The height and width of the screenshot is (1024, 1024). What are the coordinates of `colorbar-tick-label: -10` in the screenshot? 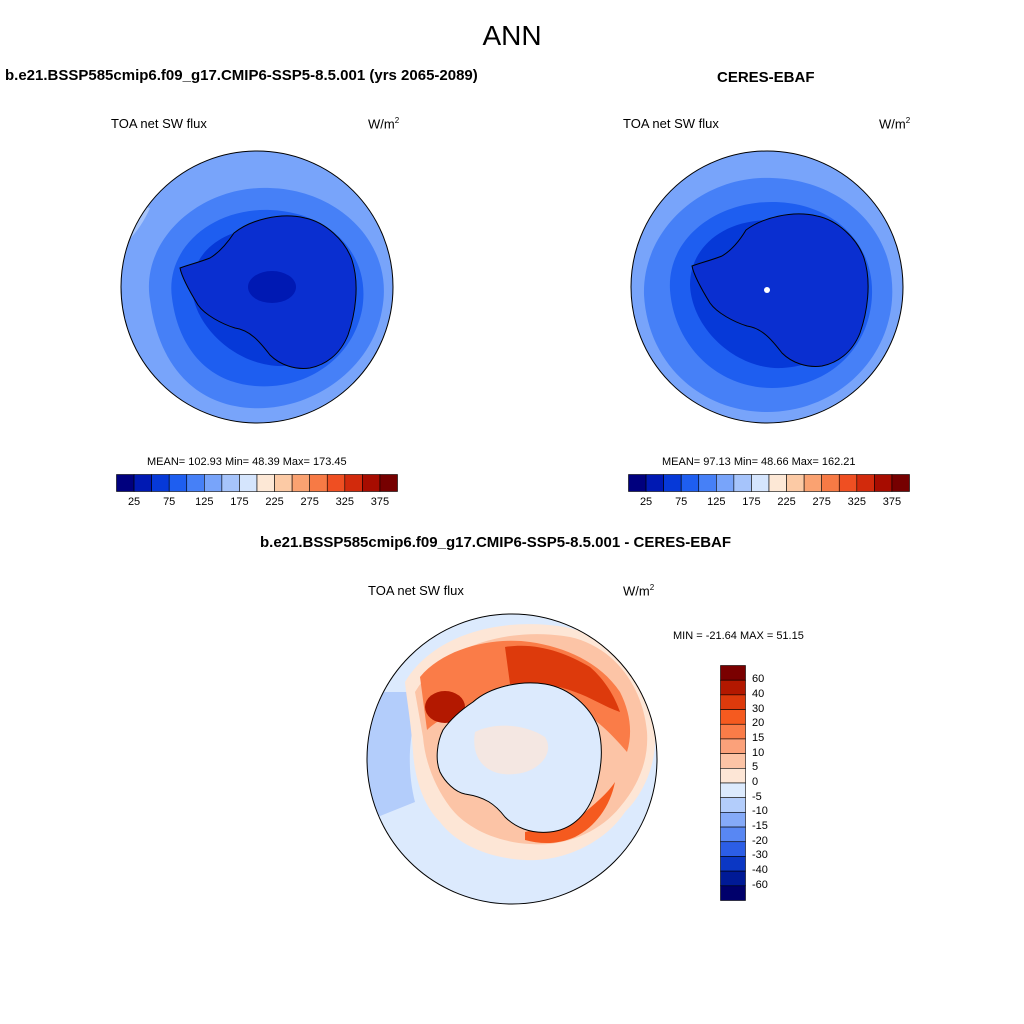 It's located at (760, 811).